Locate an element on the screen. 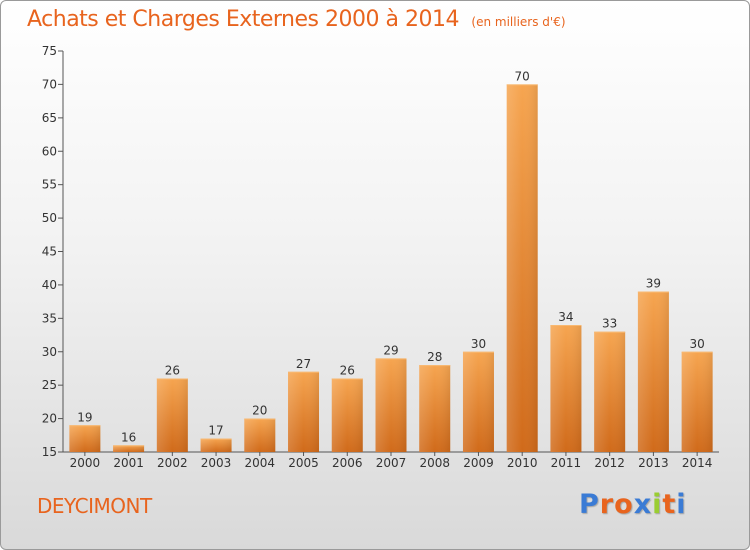 Image resolution: width=750 pixels, height=550 pixels. x-tick-label: 2009 is located at coordinates (478, 463).